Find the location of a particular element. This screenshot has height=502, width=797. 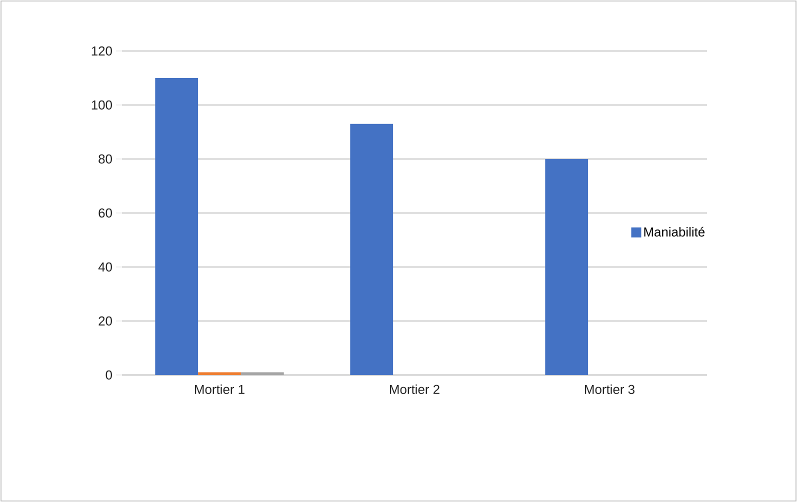

x-tick-label: Mortier 3 is located at coordinates (609, 389).